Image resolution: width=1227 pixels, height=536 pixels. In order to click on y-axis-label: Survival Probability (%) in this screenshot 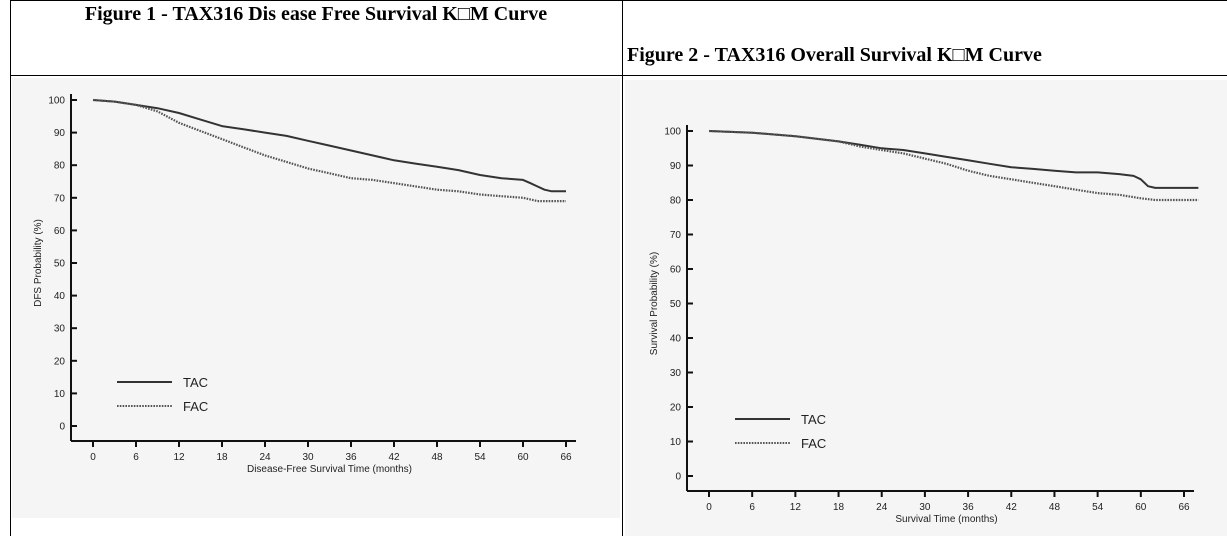, I will do `click(654, 303)`.